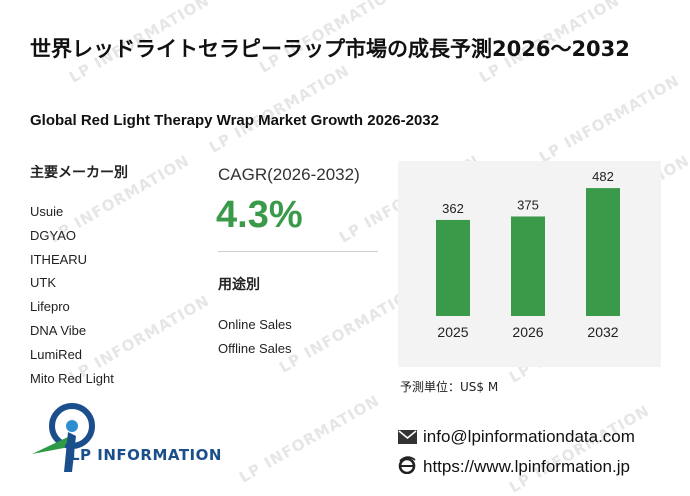 This screenshot has width=690, height=496. I want to click on bar-chart: 362 2025 375 2026 482 2032, so click(528, 254).